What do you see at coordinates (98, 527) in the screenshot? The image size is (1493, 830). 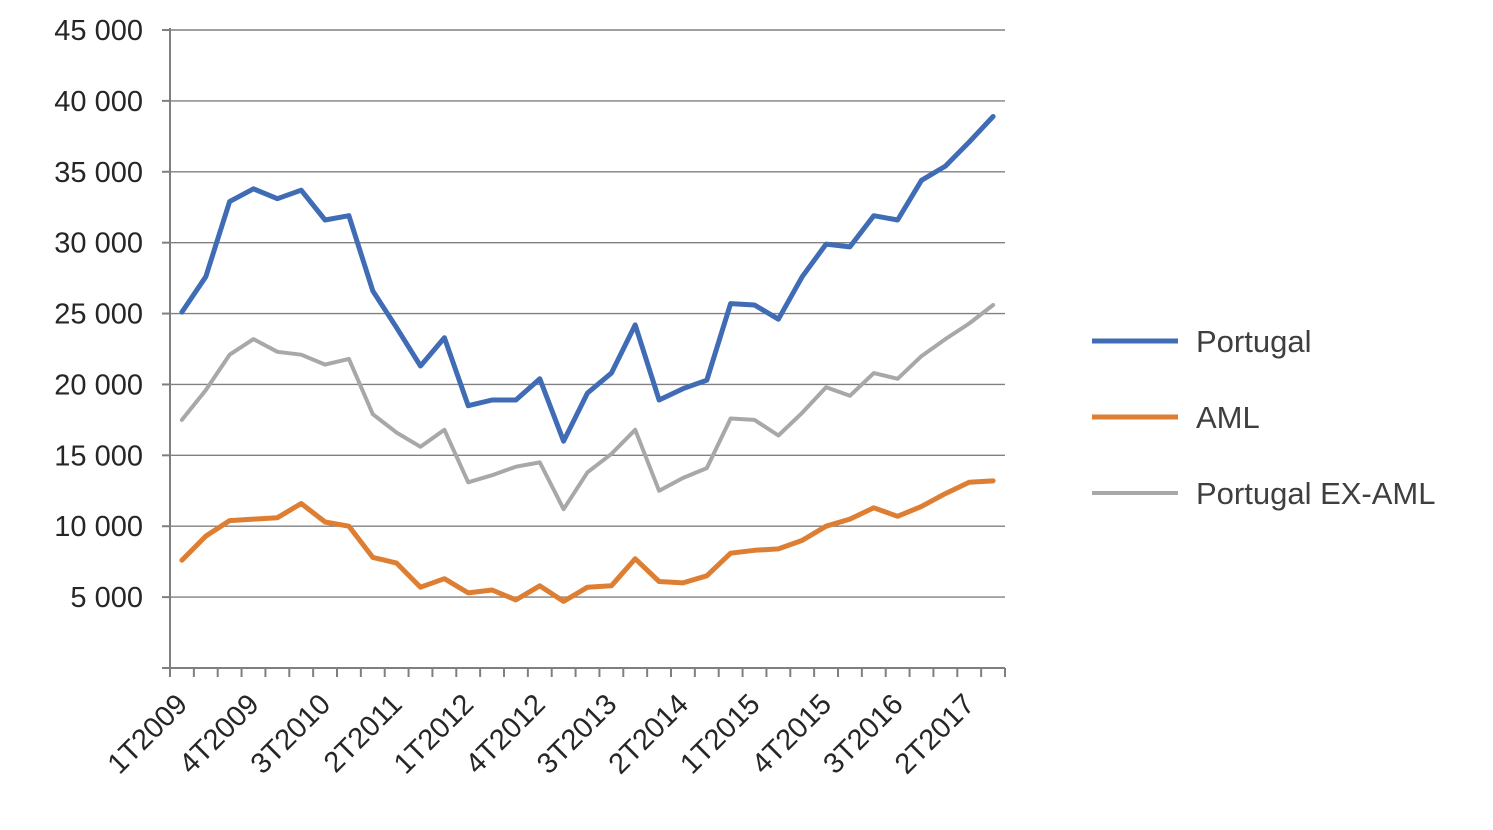 I see `y-axis-tick-label: 10 000` at bounding box center [98, 527].